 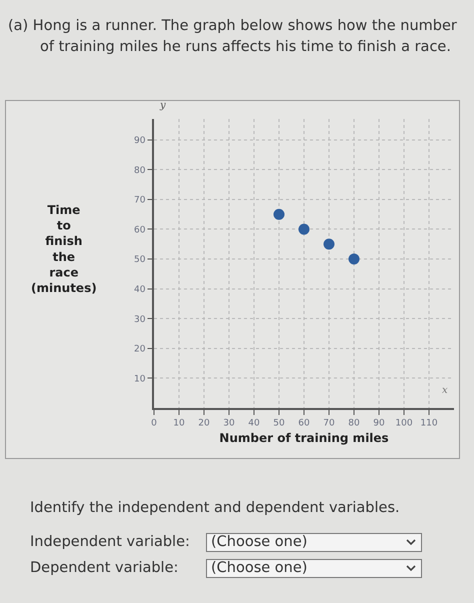 I want to click on y-tick-label: 50, so click(x=140, y=260).